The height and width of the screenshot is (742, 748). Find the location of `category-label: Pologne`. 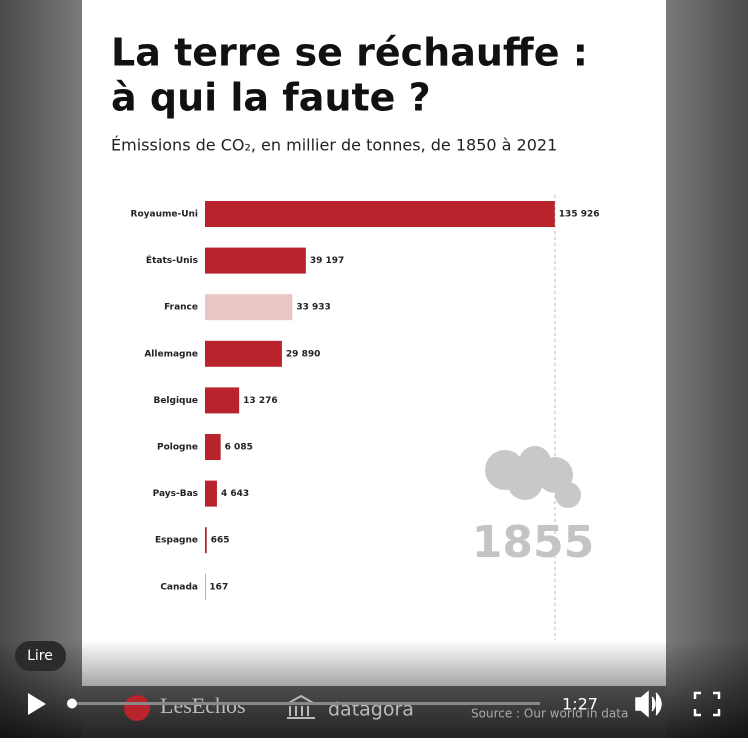

category-label: Pologne is located at coordinates (177, 448).